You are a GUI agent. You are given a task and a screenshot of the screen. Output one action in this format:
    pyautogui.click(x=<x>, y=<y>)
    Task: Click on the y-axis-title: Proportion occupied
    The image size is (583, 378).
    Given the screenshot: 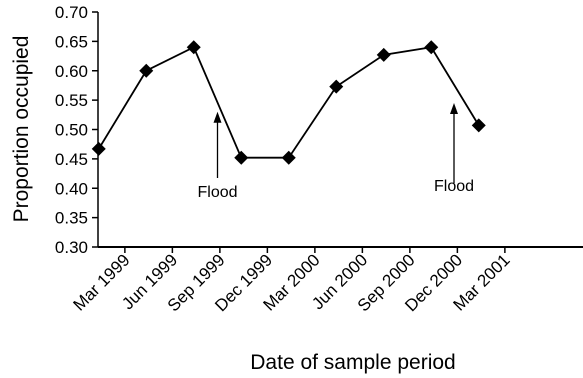 What is the action you would take?
    pyautogui.click(x=21, y=129)
    